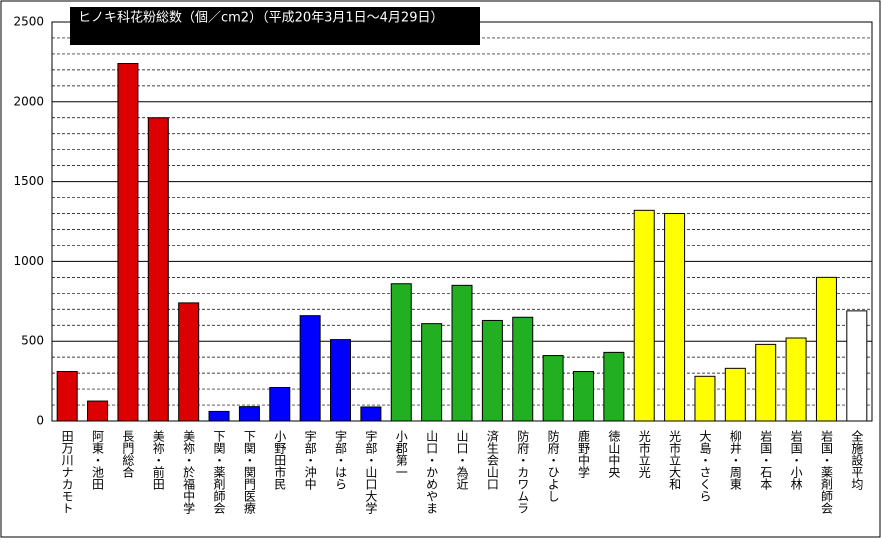  What do you see at coordinates (735, 460) in the screenshot?
I see `x-tick-label: 柳井・周東` at bounding box center [735, 460].